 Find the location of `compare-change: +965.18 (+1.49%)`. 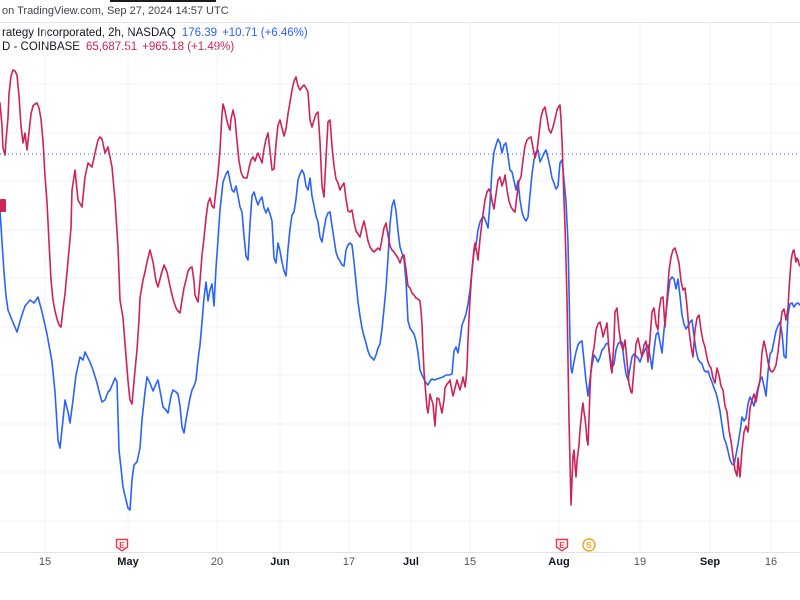

compare-change: +965.18 (+1.49%) is located at coordinates (188, 47).